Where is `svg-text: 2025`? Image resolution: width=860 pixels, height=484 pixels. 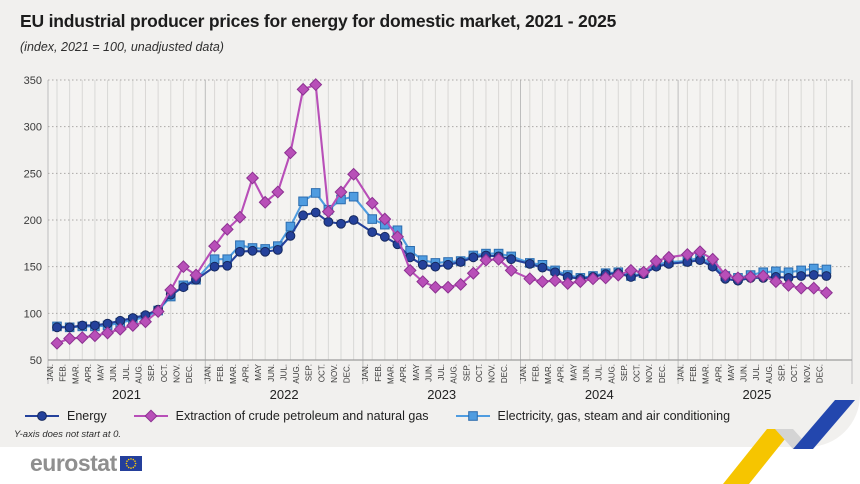 svg-text: 2025 is located at coordinates (756, 394).